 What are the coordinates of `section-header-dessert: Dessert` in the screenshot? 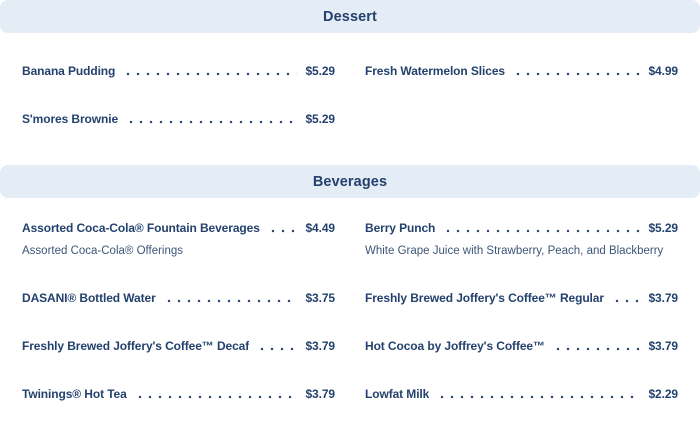 It's located at (350, 16).